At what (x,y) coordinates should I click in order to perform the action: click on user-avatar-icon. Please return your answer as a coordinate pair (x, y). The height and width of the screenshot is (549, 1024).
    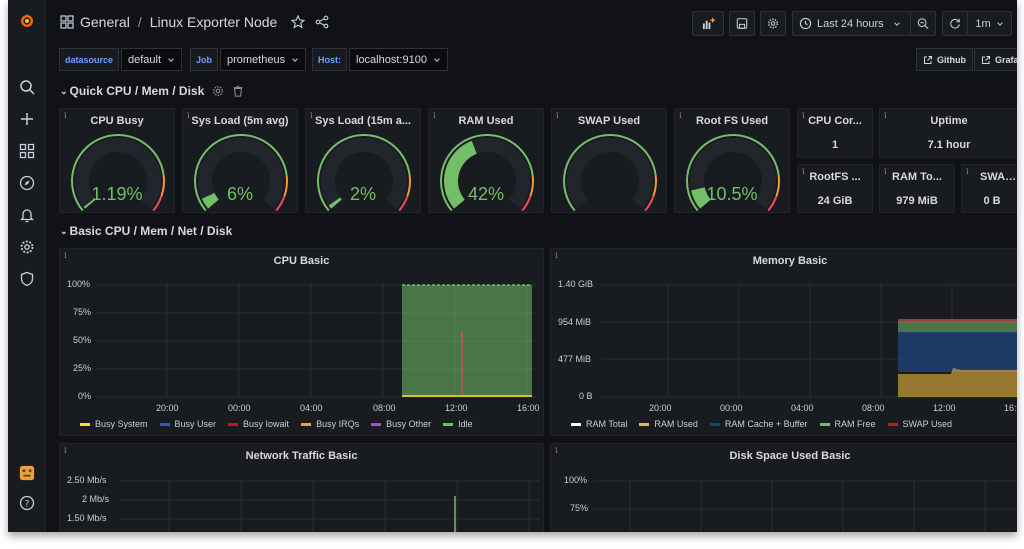
    Looking at the image, I should click on (27, 473).